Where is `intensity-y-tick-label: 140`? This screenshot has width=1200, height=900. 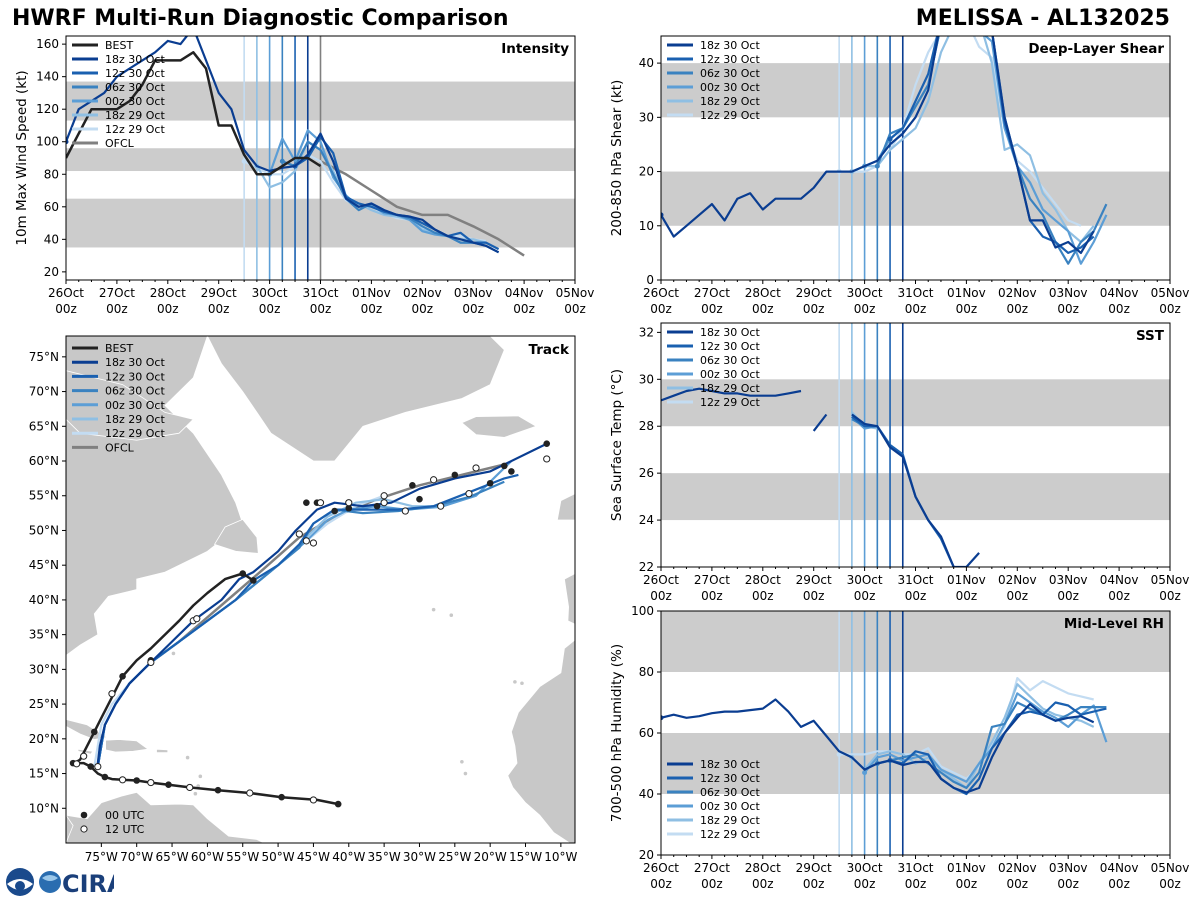 intensity-y-tick-label: 140 is located at coordinates (47, 77).